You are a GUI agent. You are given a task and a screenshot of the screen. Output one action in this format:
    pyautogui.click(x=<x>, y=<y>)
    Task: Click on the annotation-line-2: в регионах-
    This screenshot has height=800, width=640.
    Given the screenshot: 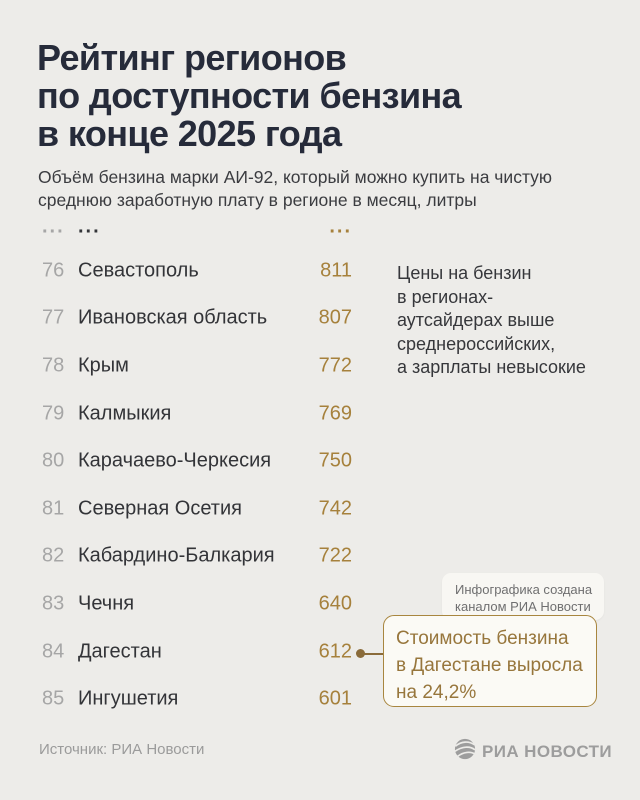 What is the action you would take?
    pyautogui.click(x=445, y=296)
    